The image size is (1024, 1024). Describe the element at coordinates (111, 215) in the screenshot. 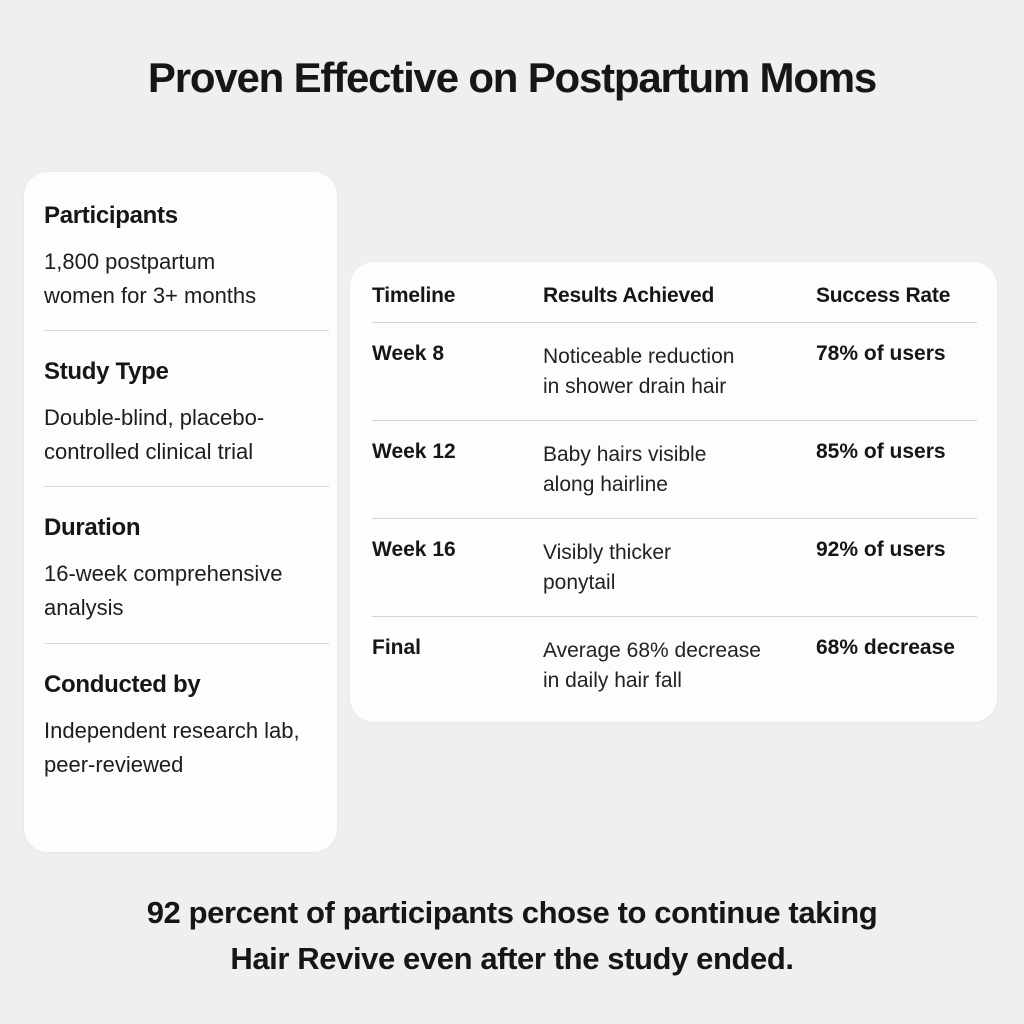

I see `study-section-heading: Participants` at that location.